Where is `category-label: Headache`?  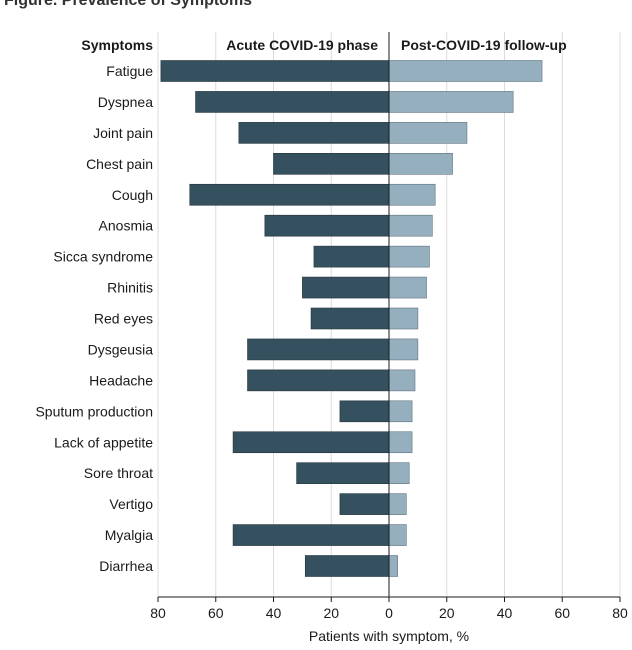
category-label: Headache is located at coordinates (121, 380).